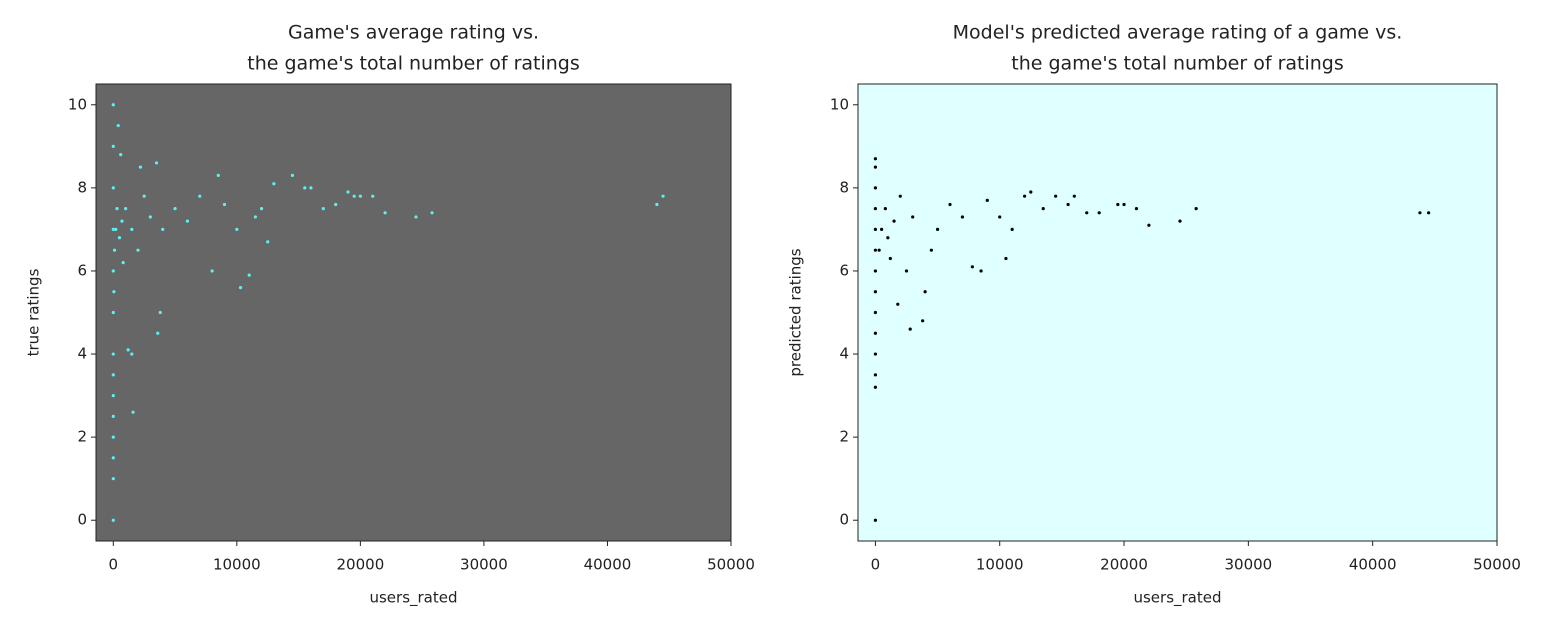  Describe the element at coordinates (1497, 565) in the screenshot. I see `x-tick-label: 50000` at that location.